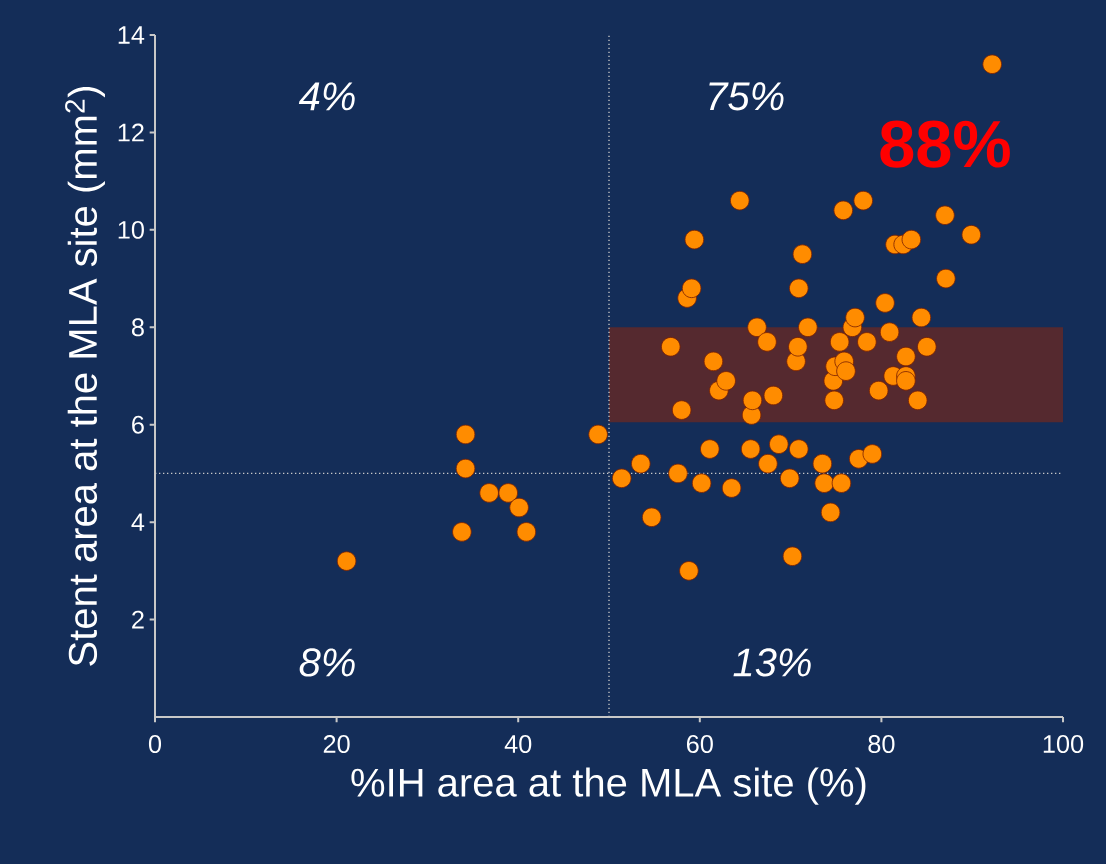  What do you see at coordinates (881, 744) in the screenshot?
I see `x-tick-label: 80` at bounding box center [881, 744].